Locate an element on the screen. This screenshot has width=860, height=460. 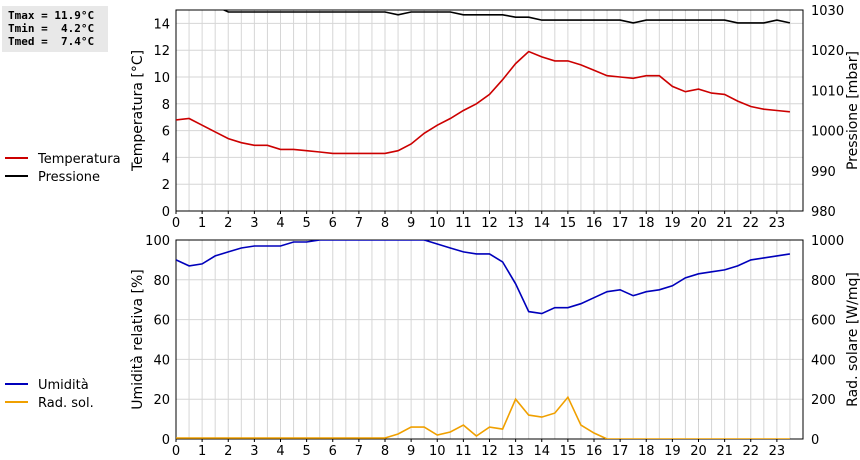
stat-tmed: Tmed = 7.4°C is located at coordinates (51, 41).